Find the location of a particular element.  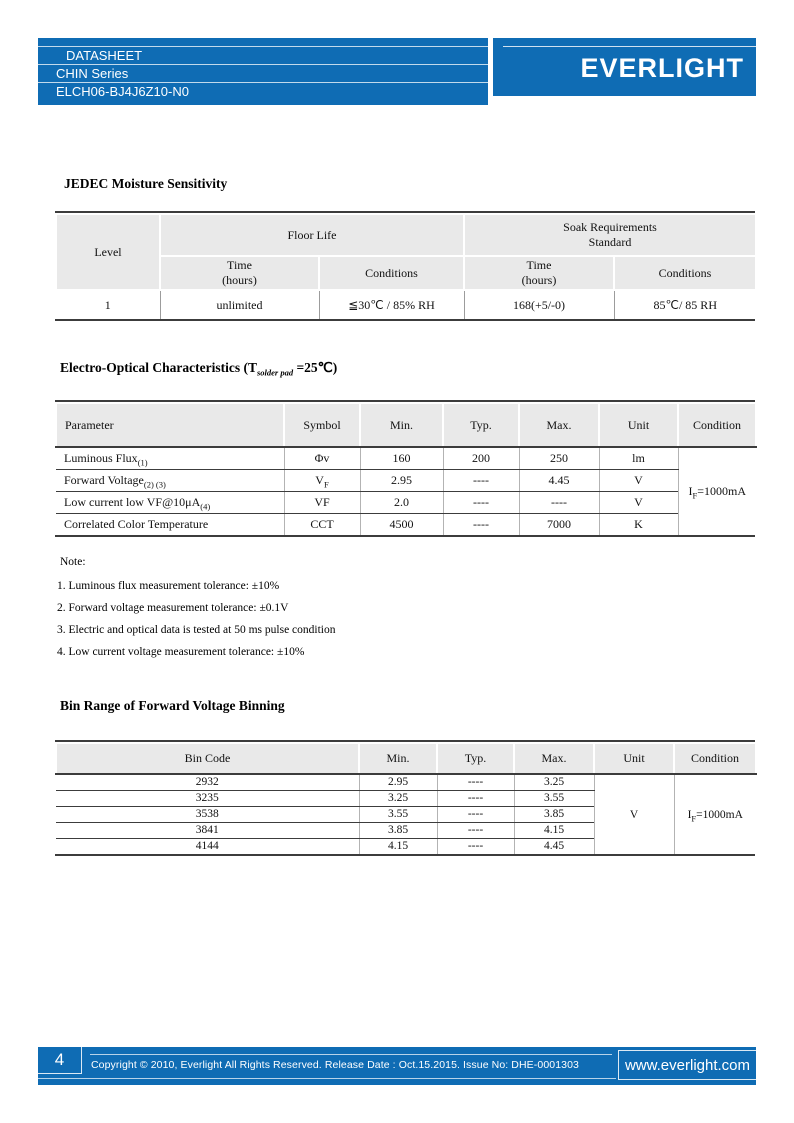

doc-type-label: DATASHEET is located at coordinates (263, 55).